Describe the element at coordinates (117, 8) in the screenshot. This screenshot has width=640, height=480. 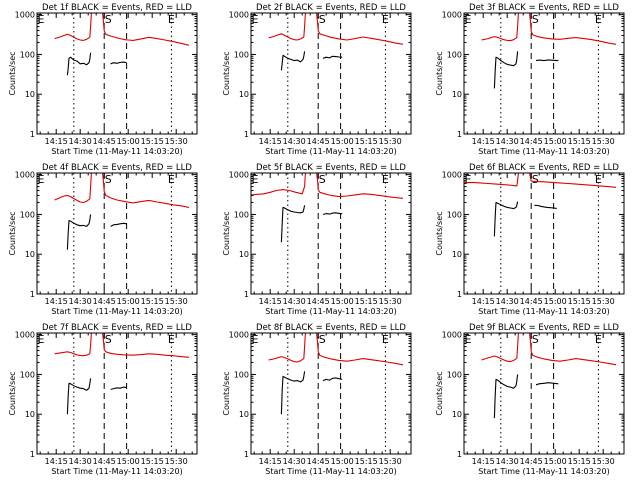
I see `chart-title: Det 1f BLACK = Events, RED = LLD` at that location.